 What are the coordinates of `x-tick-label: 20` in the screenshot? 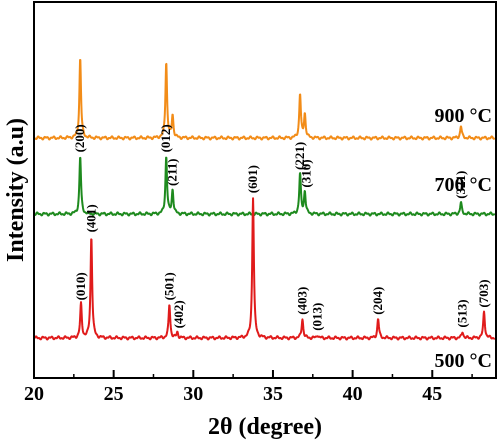 It's located at (34, 394).